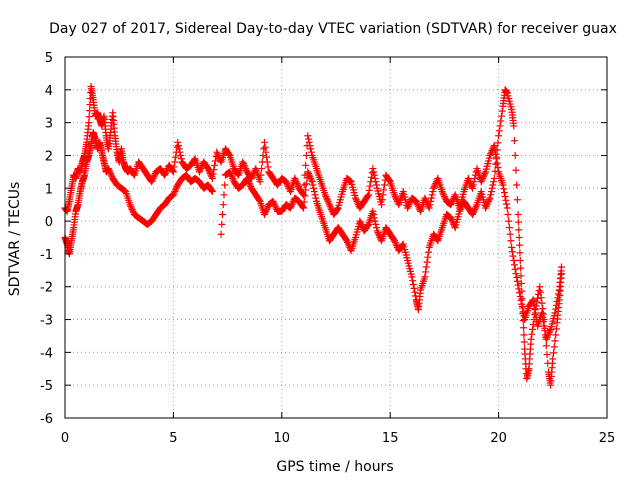  What do you see at coordinates (173, 438) in the screenshot?
I see `x-tick-label: 5` at bounding box center [173, 438].